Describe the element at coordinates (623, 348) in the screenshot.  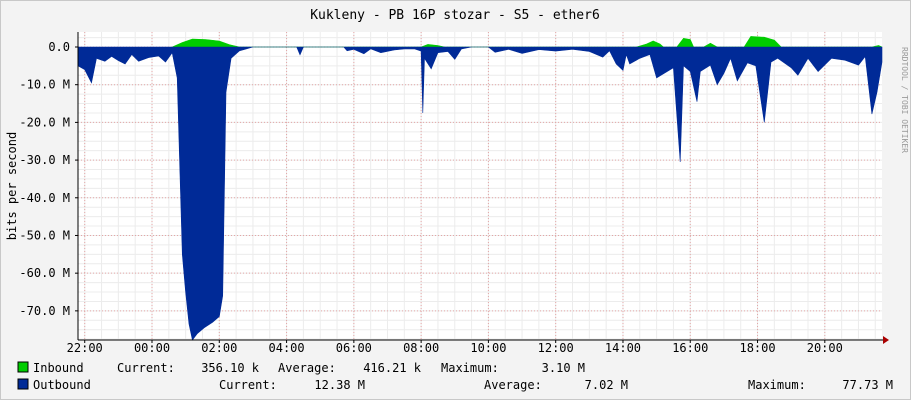
I see `x-tick-label: 14:00` at that location.